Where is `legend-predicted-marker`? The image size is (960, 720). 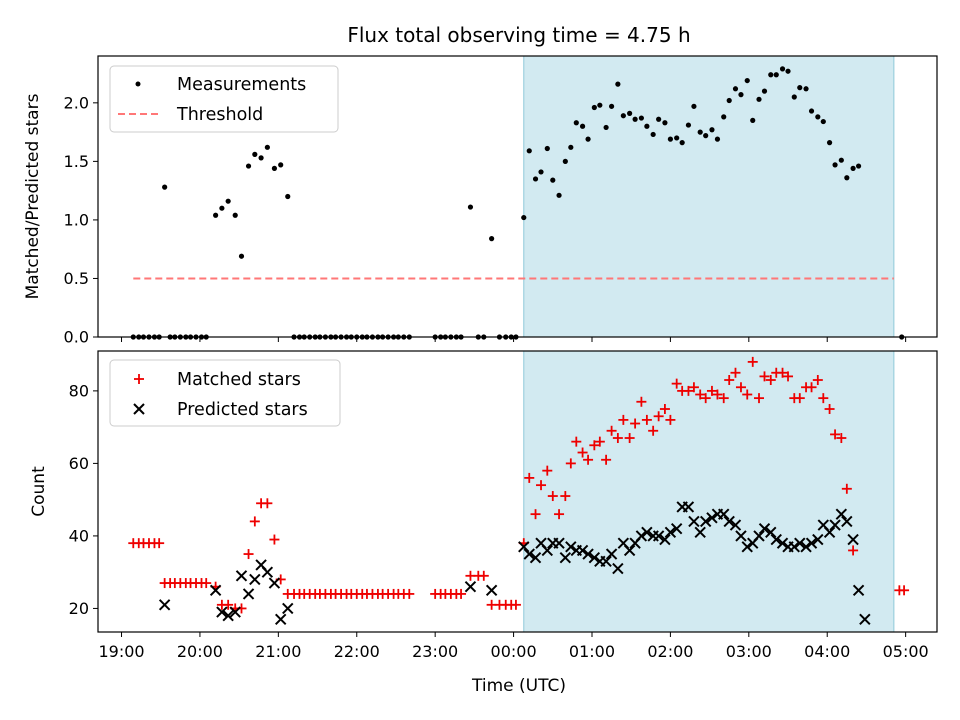
legend-predicted-marker is located at coordinates (139, 409).